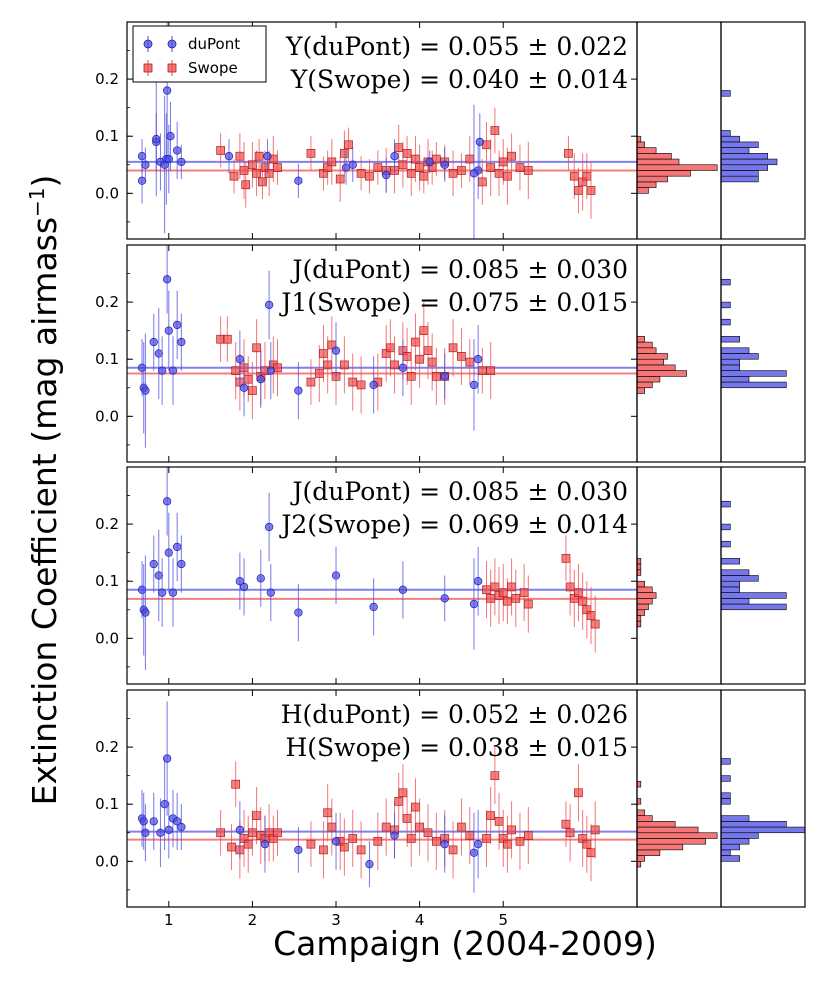  I want to click on y-tick-label: 0.0, so click(107, 638).